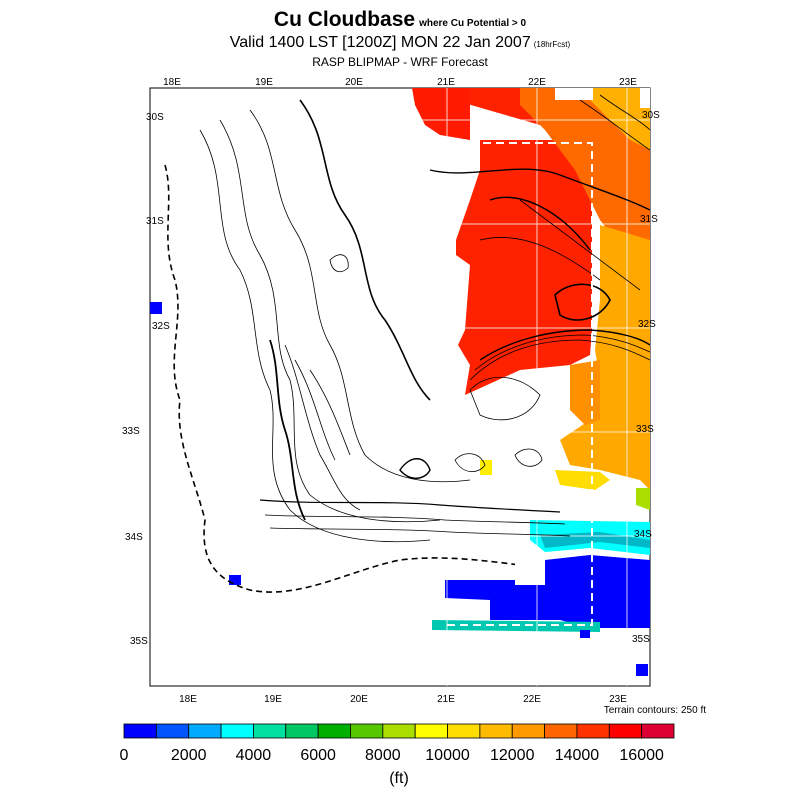 This screenshot has width=800, height=800. I want to click on map-title: Cu Cloudbase where Cu Potential > 0, so click(400, 20).